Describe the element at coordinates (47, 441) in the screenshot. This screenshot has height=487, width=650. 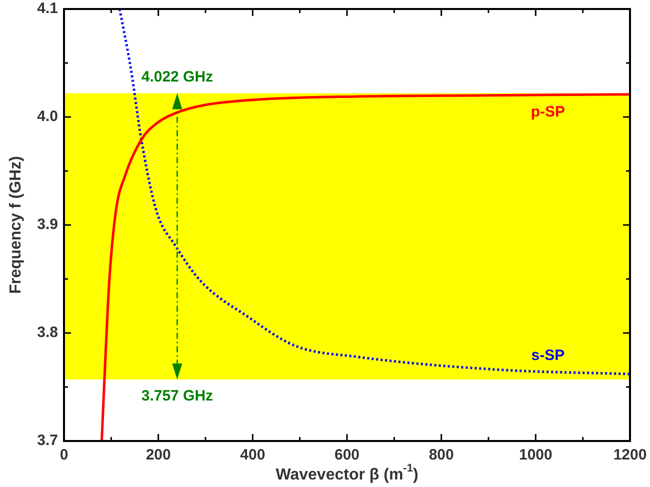
I see `y-tick-label: 3.7` at that location.